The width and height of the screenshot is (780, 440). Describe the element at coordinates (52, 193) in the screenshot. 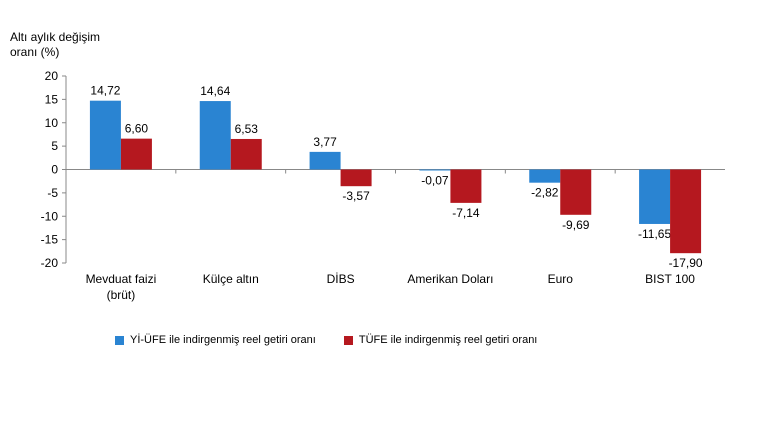

I see `y-tick-label: -5` at that location.